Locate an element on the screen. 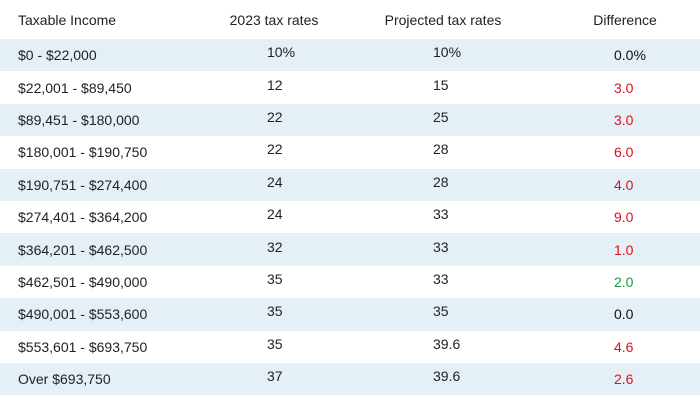  difference-cell: 4.6 is located at coordinates (624, 346).